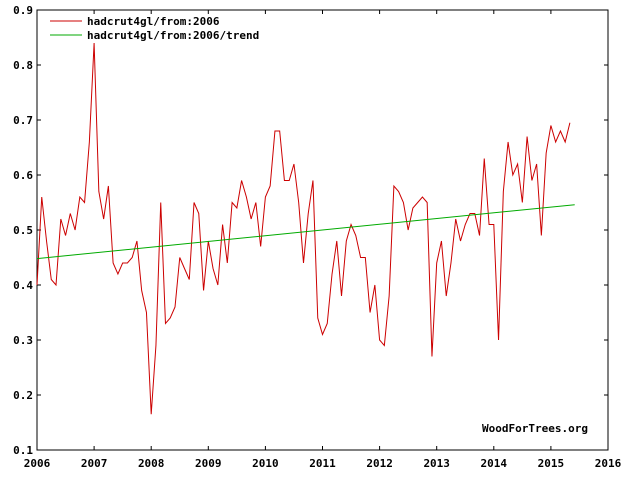 Image resolution: width=630 pixels, height=479 pixels. What do you see at coordinates (23, 65) in the screenshot?
I see `y-tick-label: 0.8` at bounding box center [23, 65].